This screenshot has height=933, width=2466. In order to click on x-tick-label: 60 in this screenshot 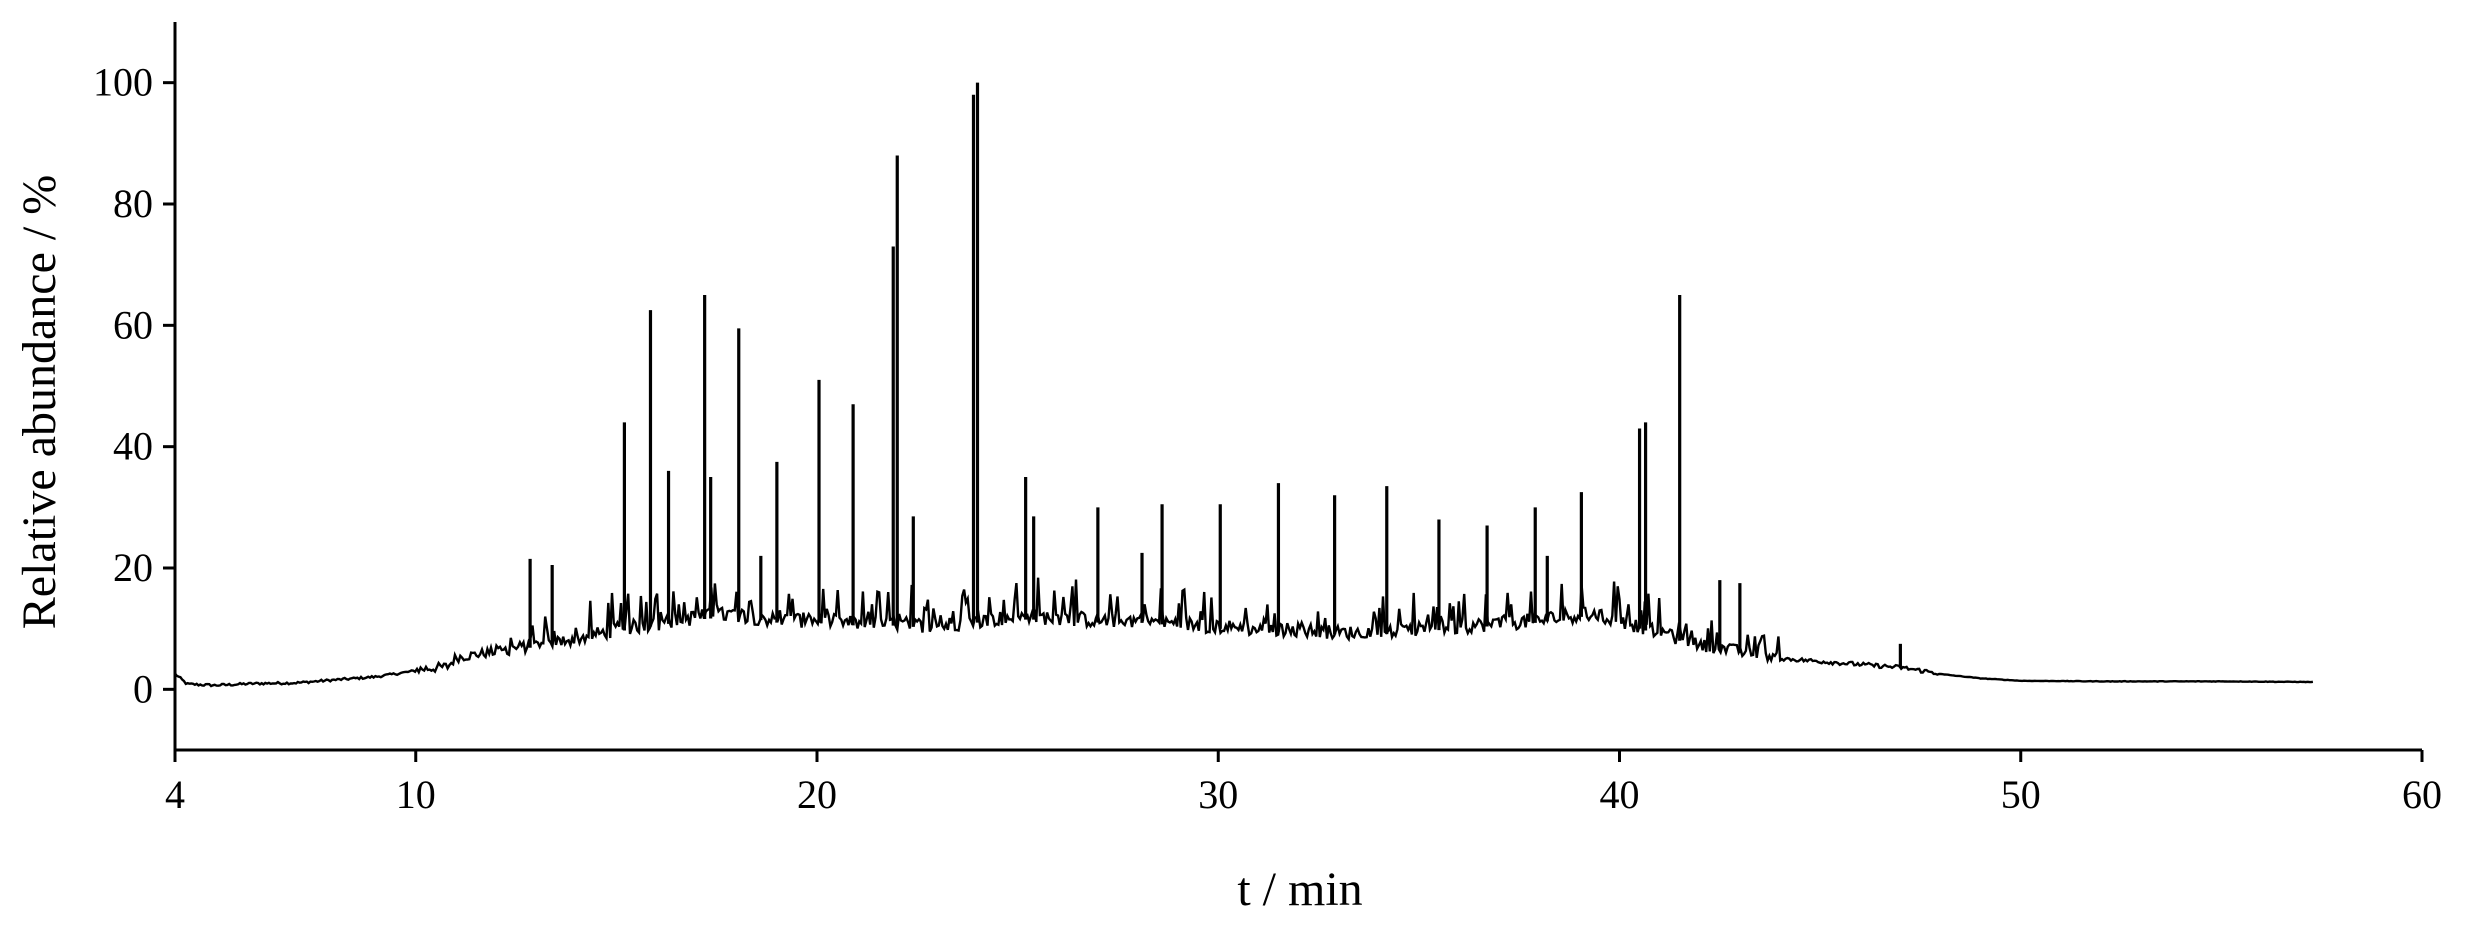, I will do `click(2422, 794)`.